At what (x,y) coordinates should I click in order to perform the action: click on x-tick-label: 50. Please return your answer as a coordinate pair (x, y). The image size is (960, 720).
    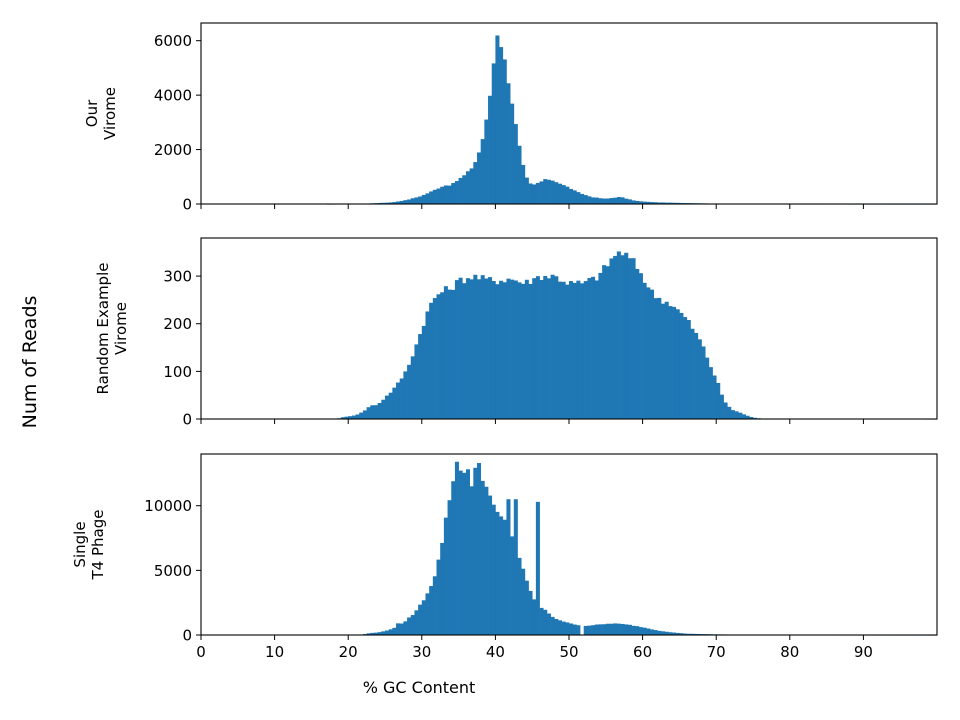
    Looking at the image, I should click on (568, 652).